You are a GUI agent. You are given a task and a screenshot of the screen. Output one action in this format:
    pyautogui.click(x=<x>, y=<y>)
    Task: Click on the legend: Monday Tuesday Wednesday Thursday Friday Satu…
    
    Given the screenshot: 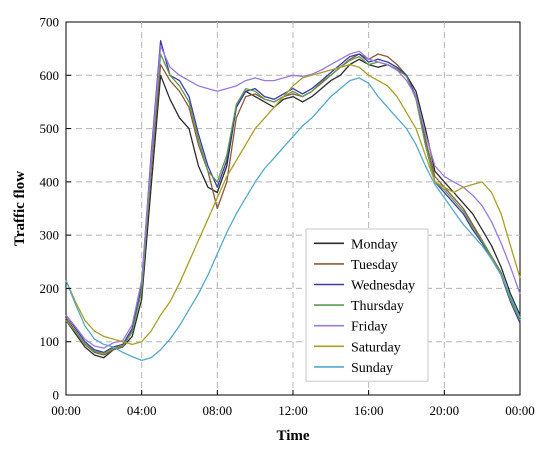 What is the action you would take?
    pyautogui.click(x=367, y=305)
    